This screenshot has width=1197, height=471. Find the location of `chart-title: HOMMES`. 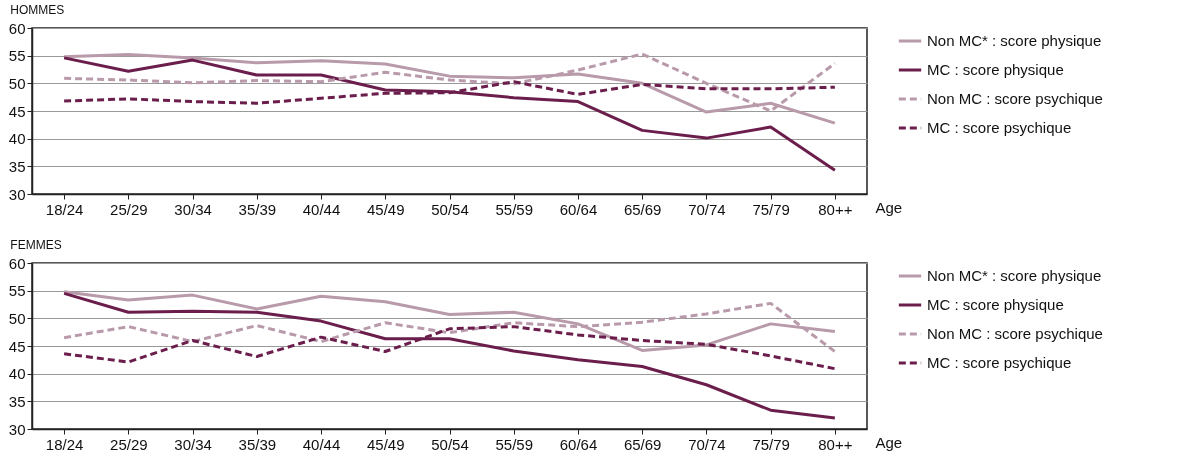

chart-title: HOMMES is located at coordinates (37, 10).